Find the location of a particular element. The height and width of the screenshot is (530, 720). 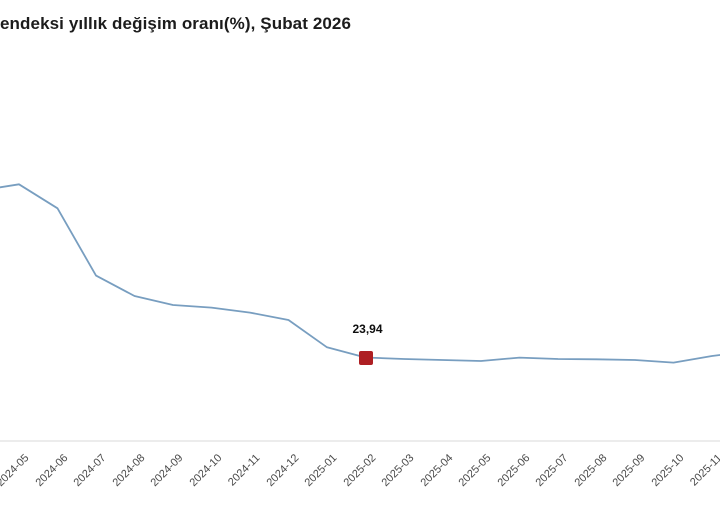

x-axis-line is located at coordinates (360, 441).